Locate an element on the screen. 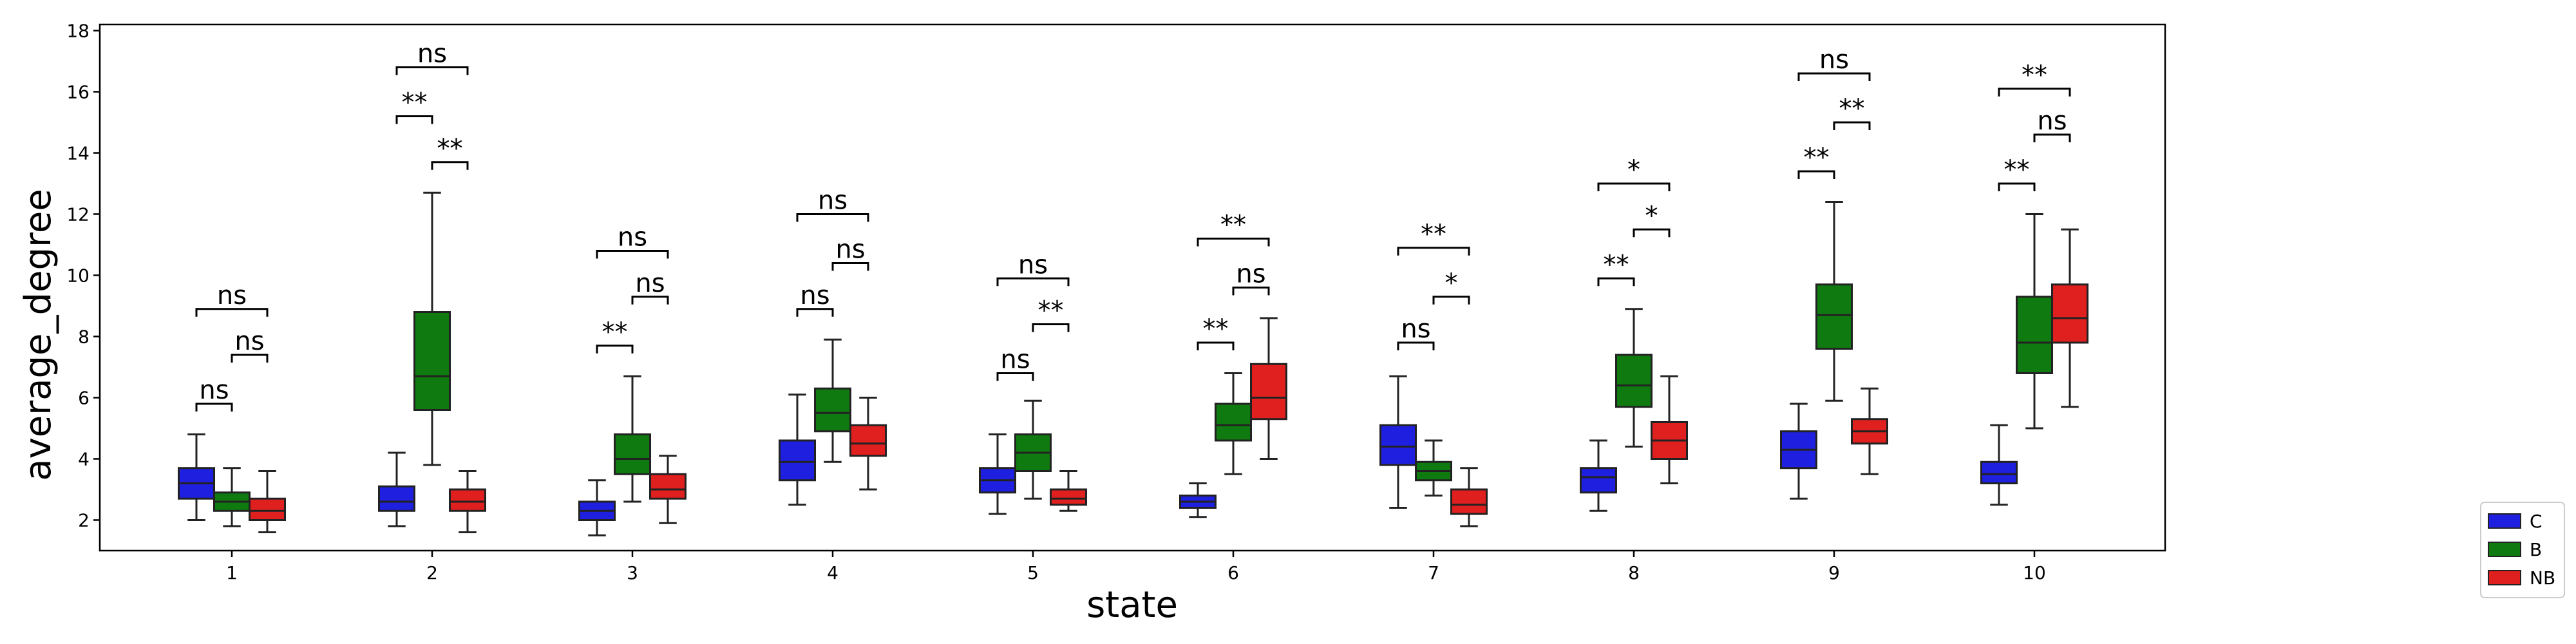 This screenshot has height=644, width=2576. y-tick-label: 4 is located at coordinates (84, 460).